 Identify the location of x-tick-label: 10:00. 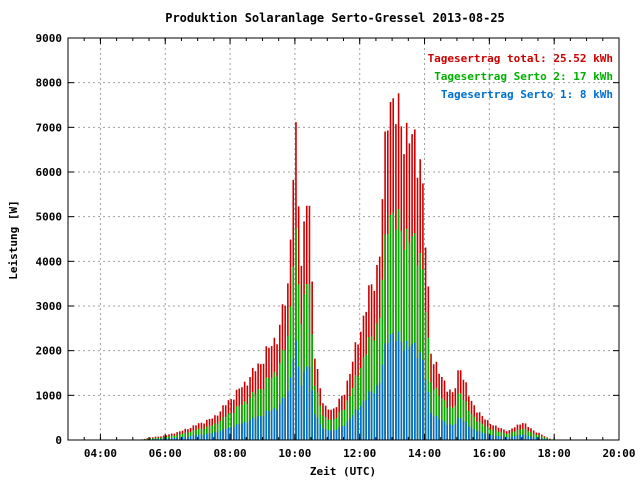
(294, 453).